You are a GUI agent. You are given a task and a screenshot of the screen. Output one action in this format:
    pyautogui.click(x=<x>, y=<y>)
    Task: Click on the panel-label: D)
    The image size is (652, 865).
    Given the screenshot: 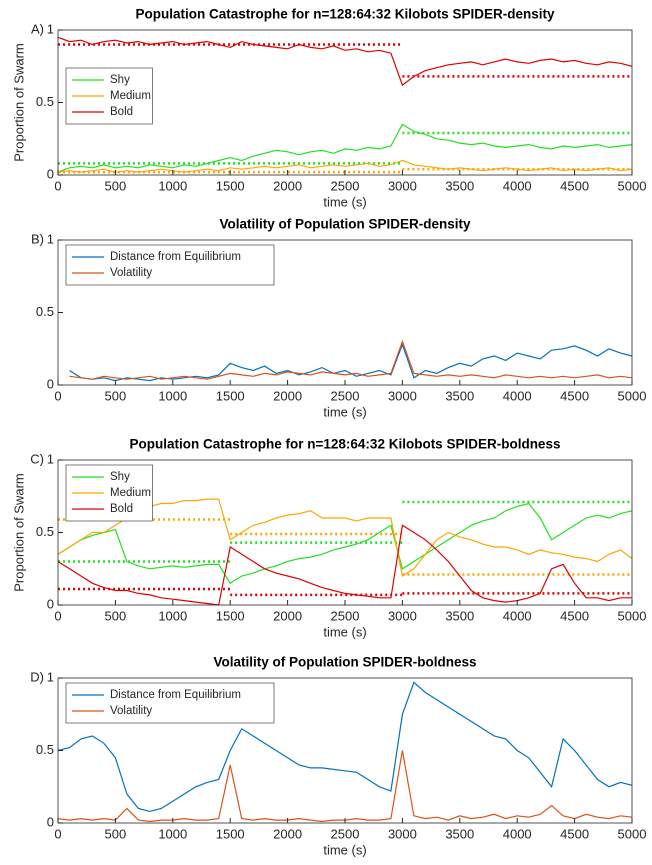 What is the action you would take?
    pyautogui.click(x=37, y=676)
    